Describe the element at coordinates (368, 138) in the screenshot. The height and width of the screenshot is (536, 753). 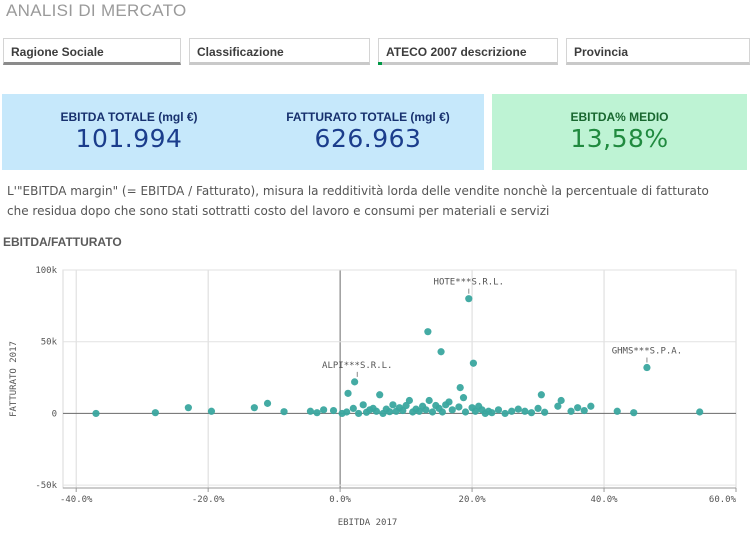
I see `kpi-fatturato-totale-value: 626.963` at that location.